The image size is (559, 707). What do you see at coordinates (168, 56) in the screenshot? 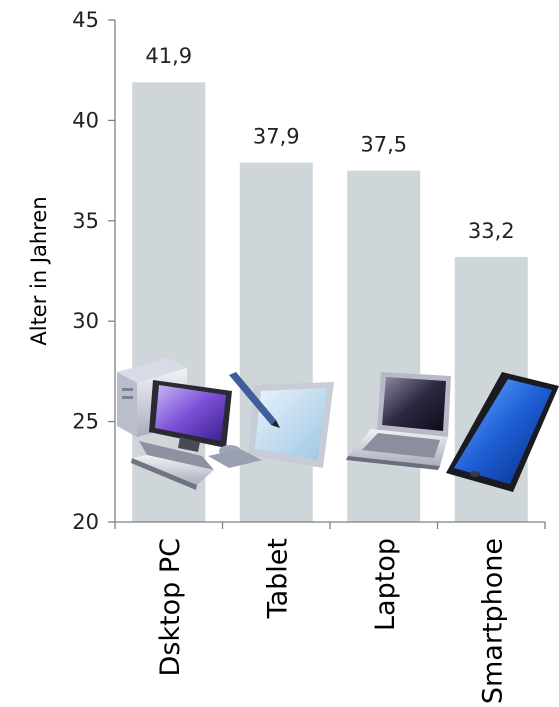
I see `data-label-0: 41,9` at bounding box center [168, 56].